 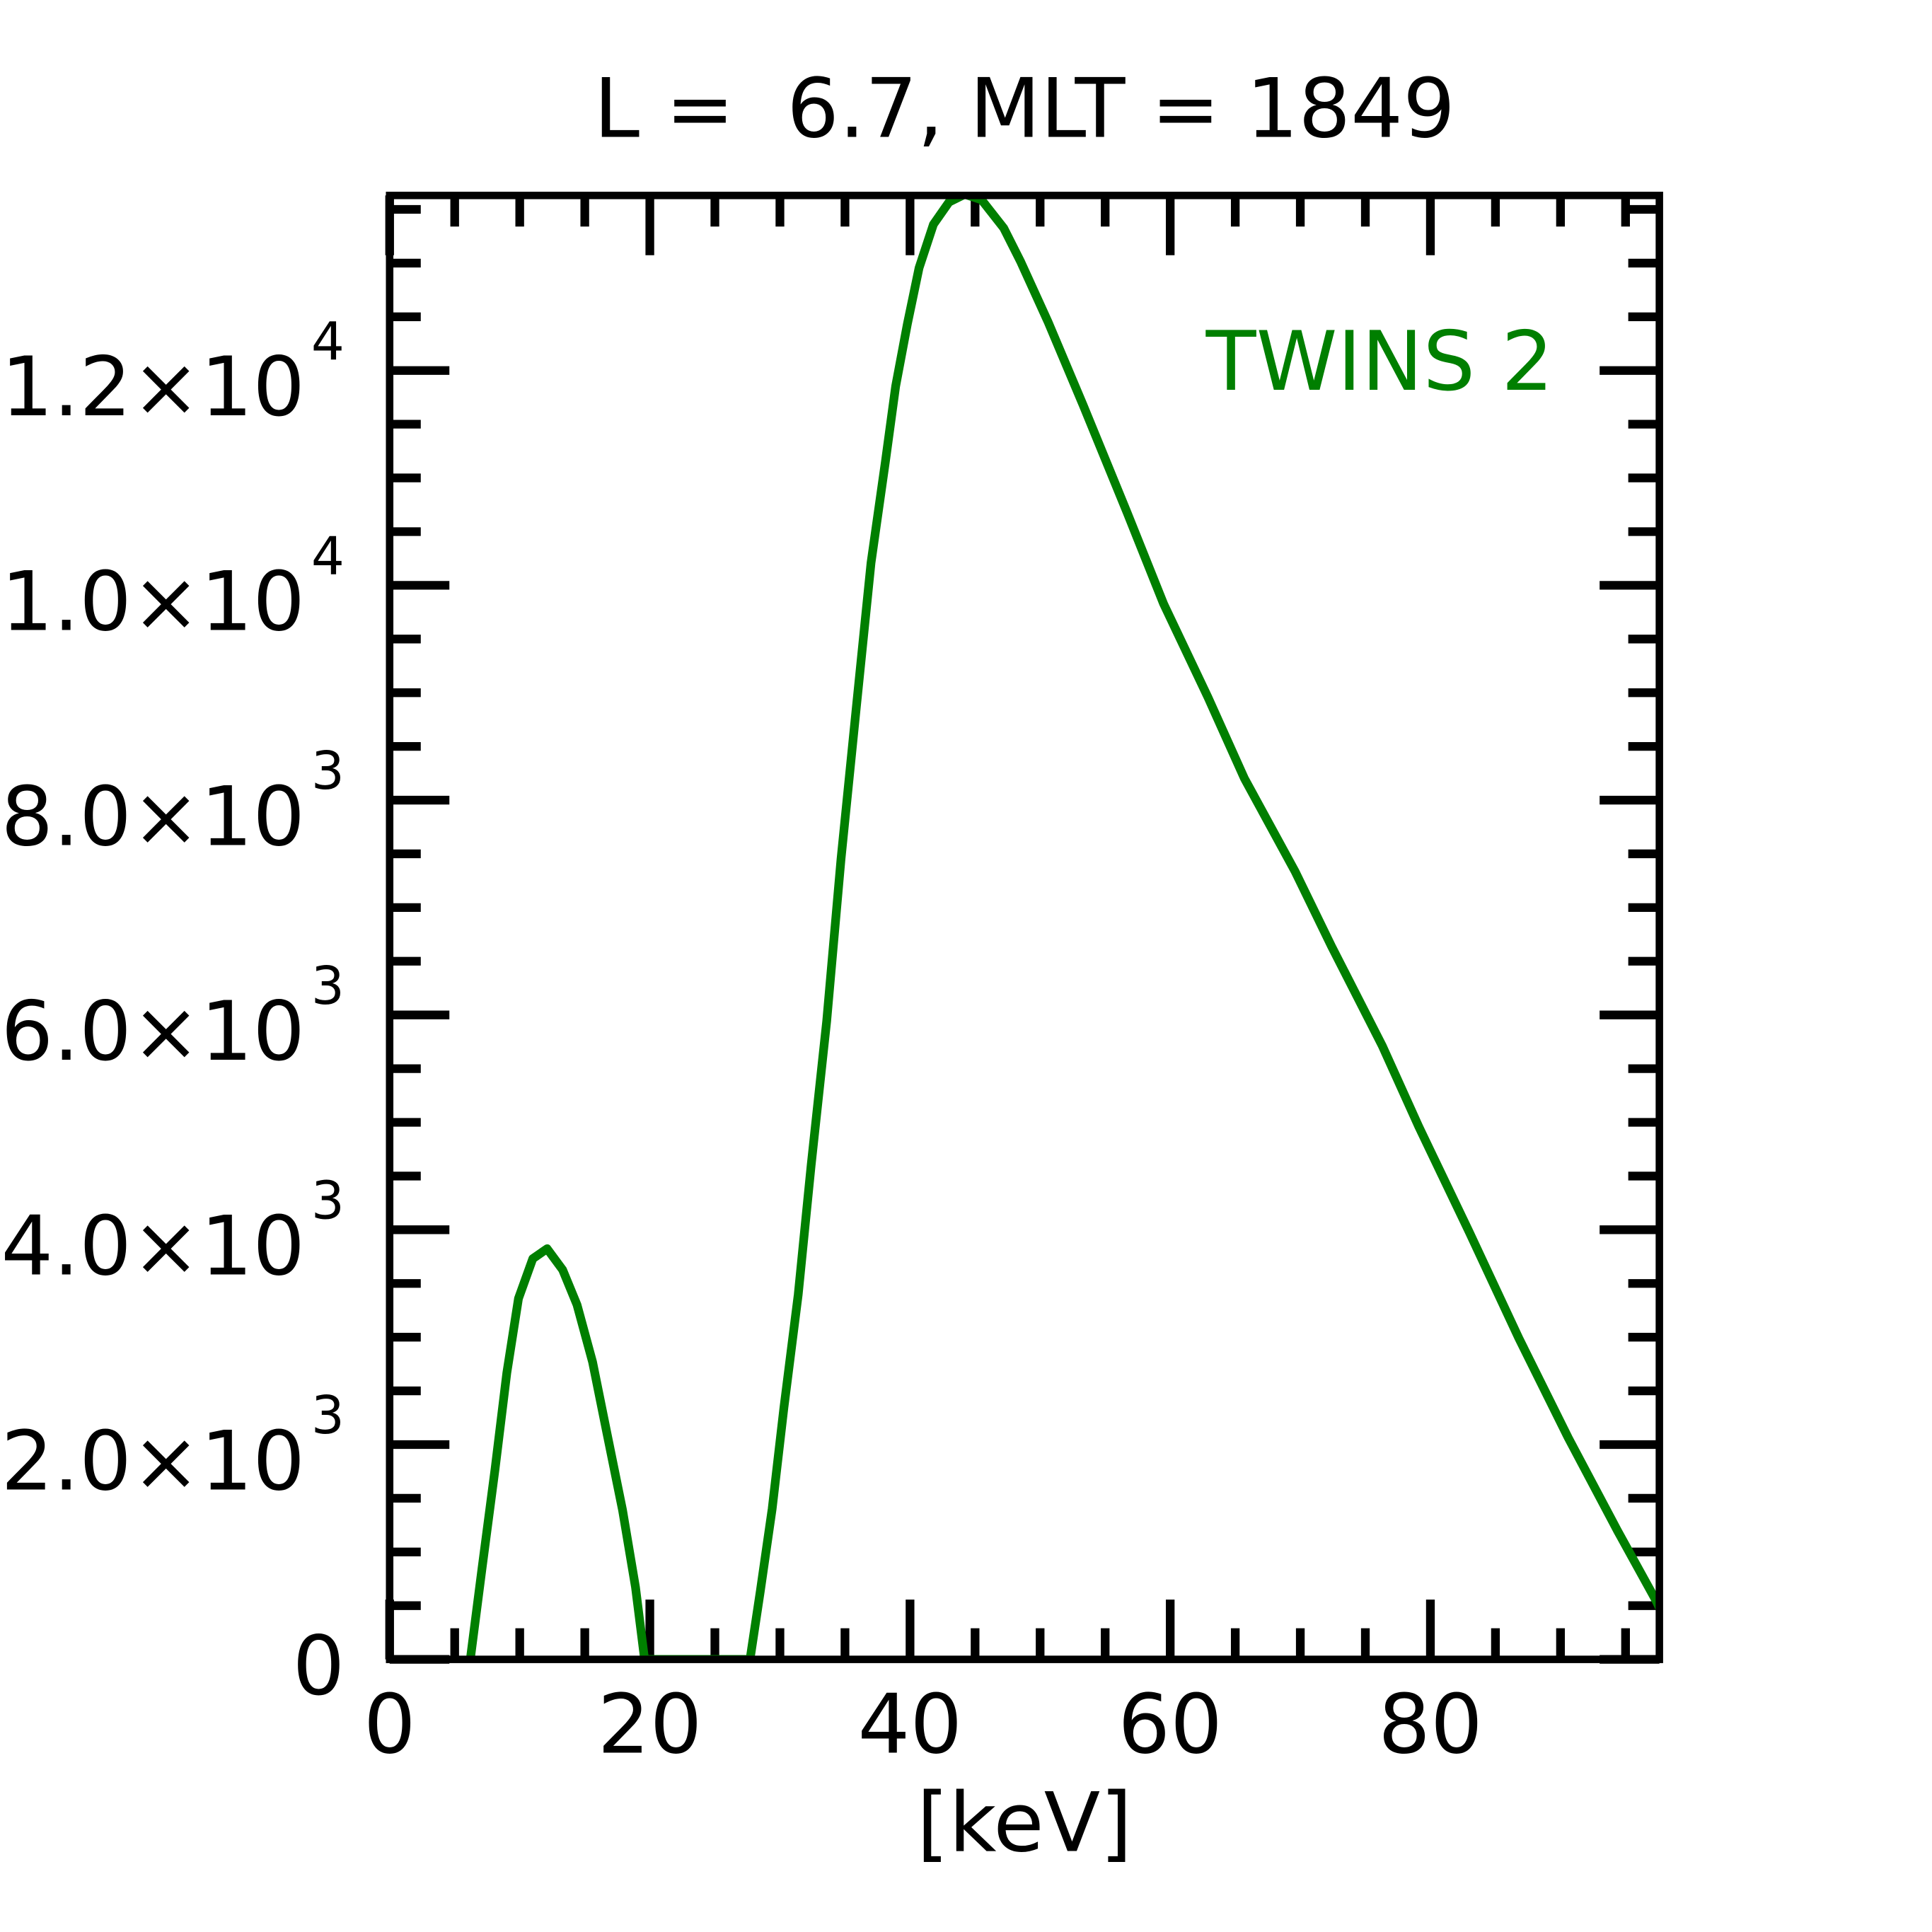 I want to click on y-tick-label: 2.0×10, so click(x=153, y=1461).